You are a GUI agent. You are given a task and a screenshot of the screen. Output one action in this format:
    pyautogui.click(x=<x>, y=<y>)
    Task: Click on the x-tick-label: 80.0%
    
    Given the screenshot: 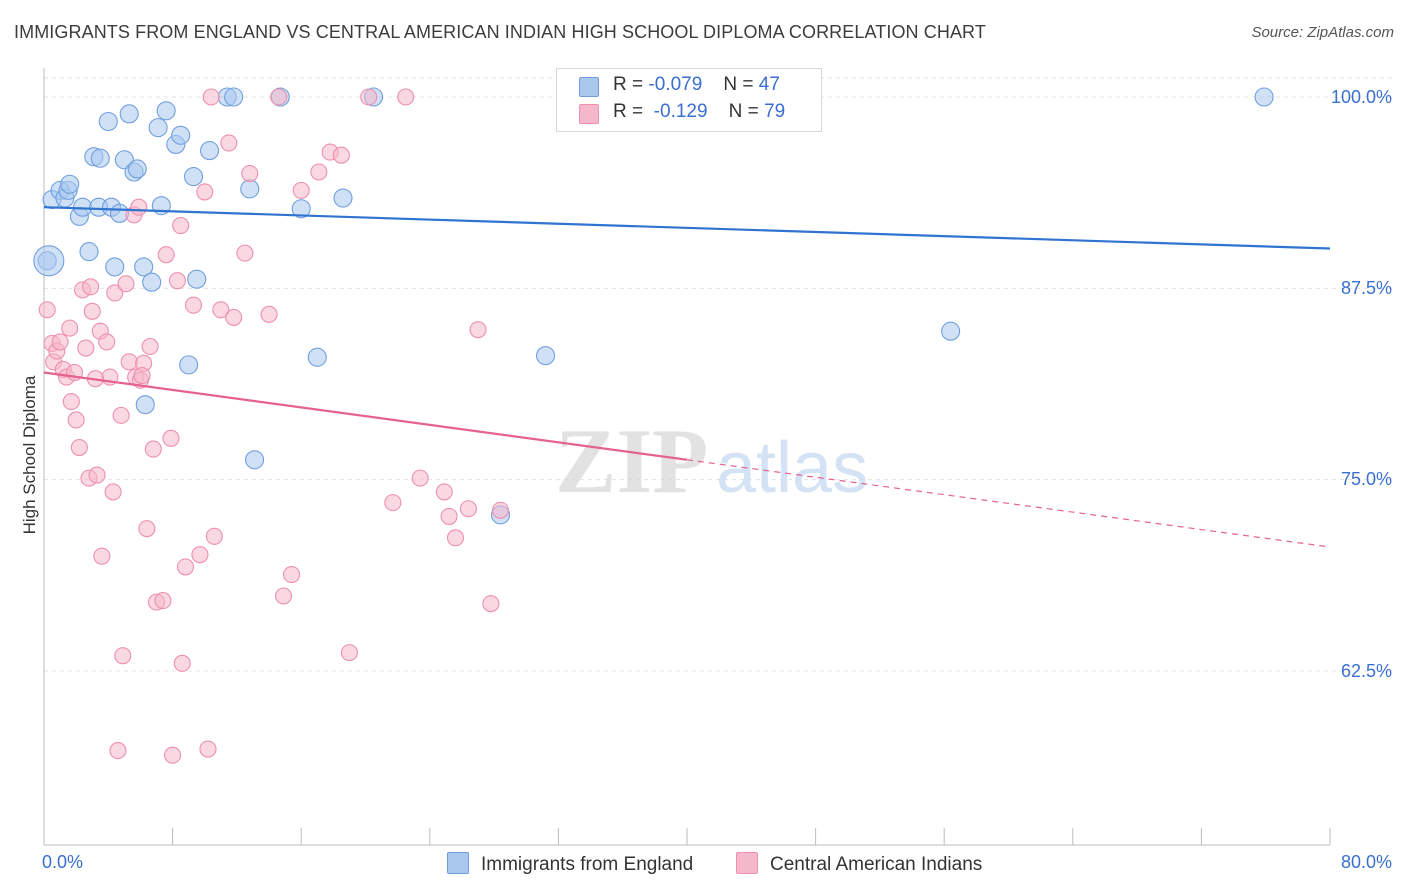 What is the action you would take?
    pyautogui.click(x=1366, y=862)
    